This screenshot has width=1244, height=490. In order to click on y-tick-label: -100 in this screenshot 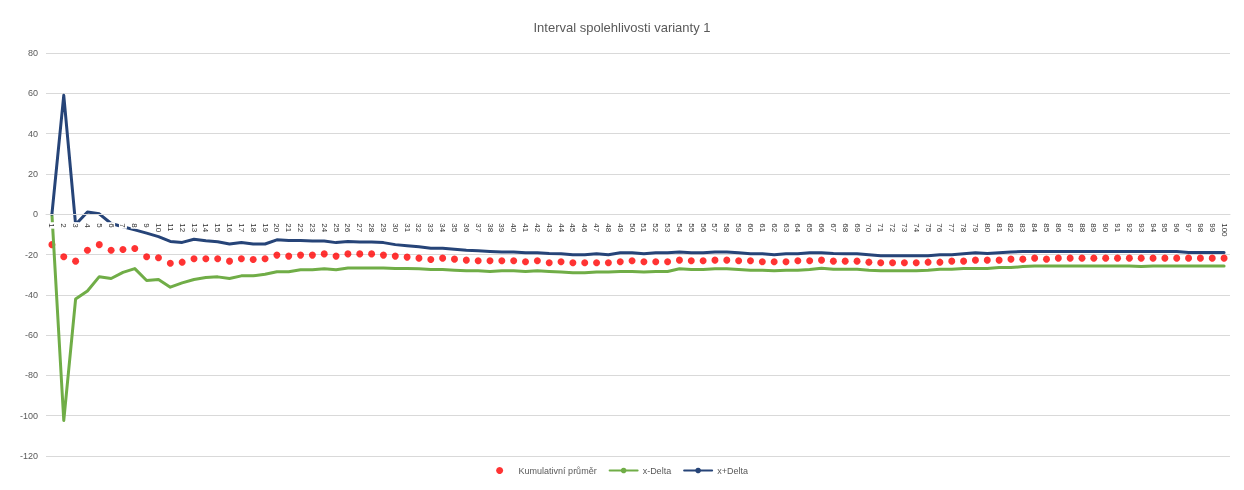, I will do `click(28, 415)`.